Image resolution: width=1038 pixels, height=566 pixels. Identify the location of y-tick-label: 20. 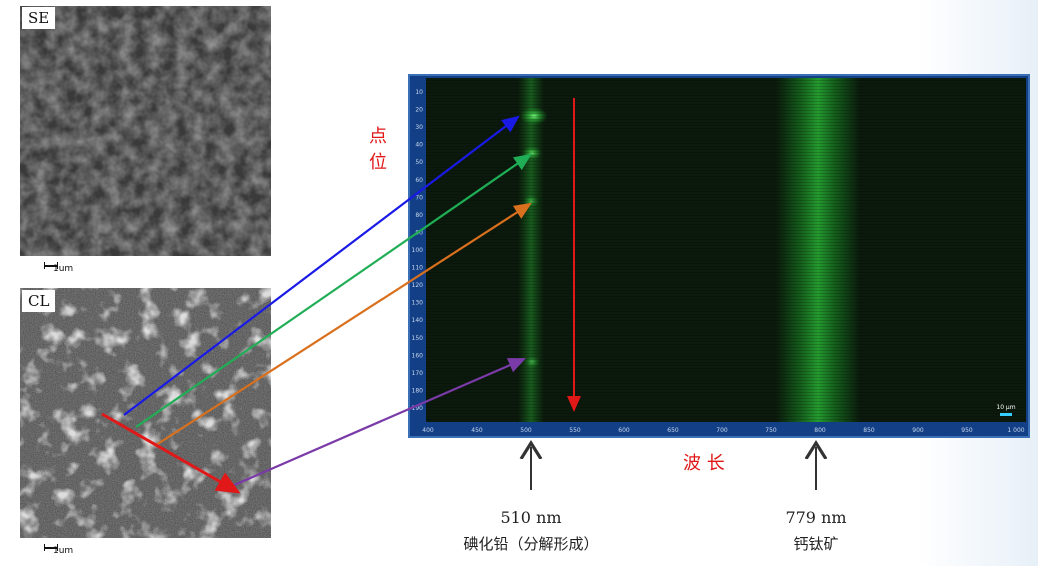
(419, 110).